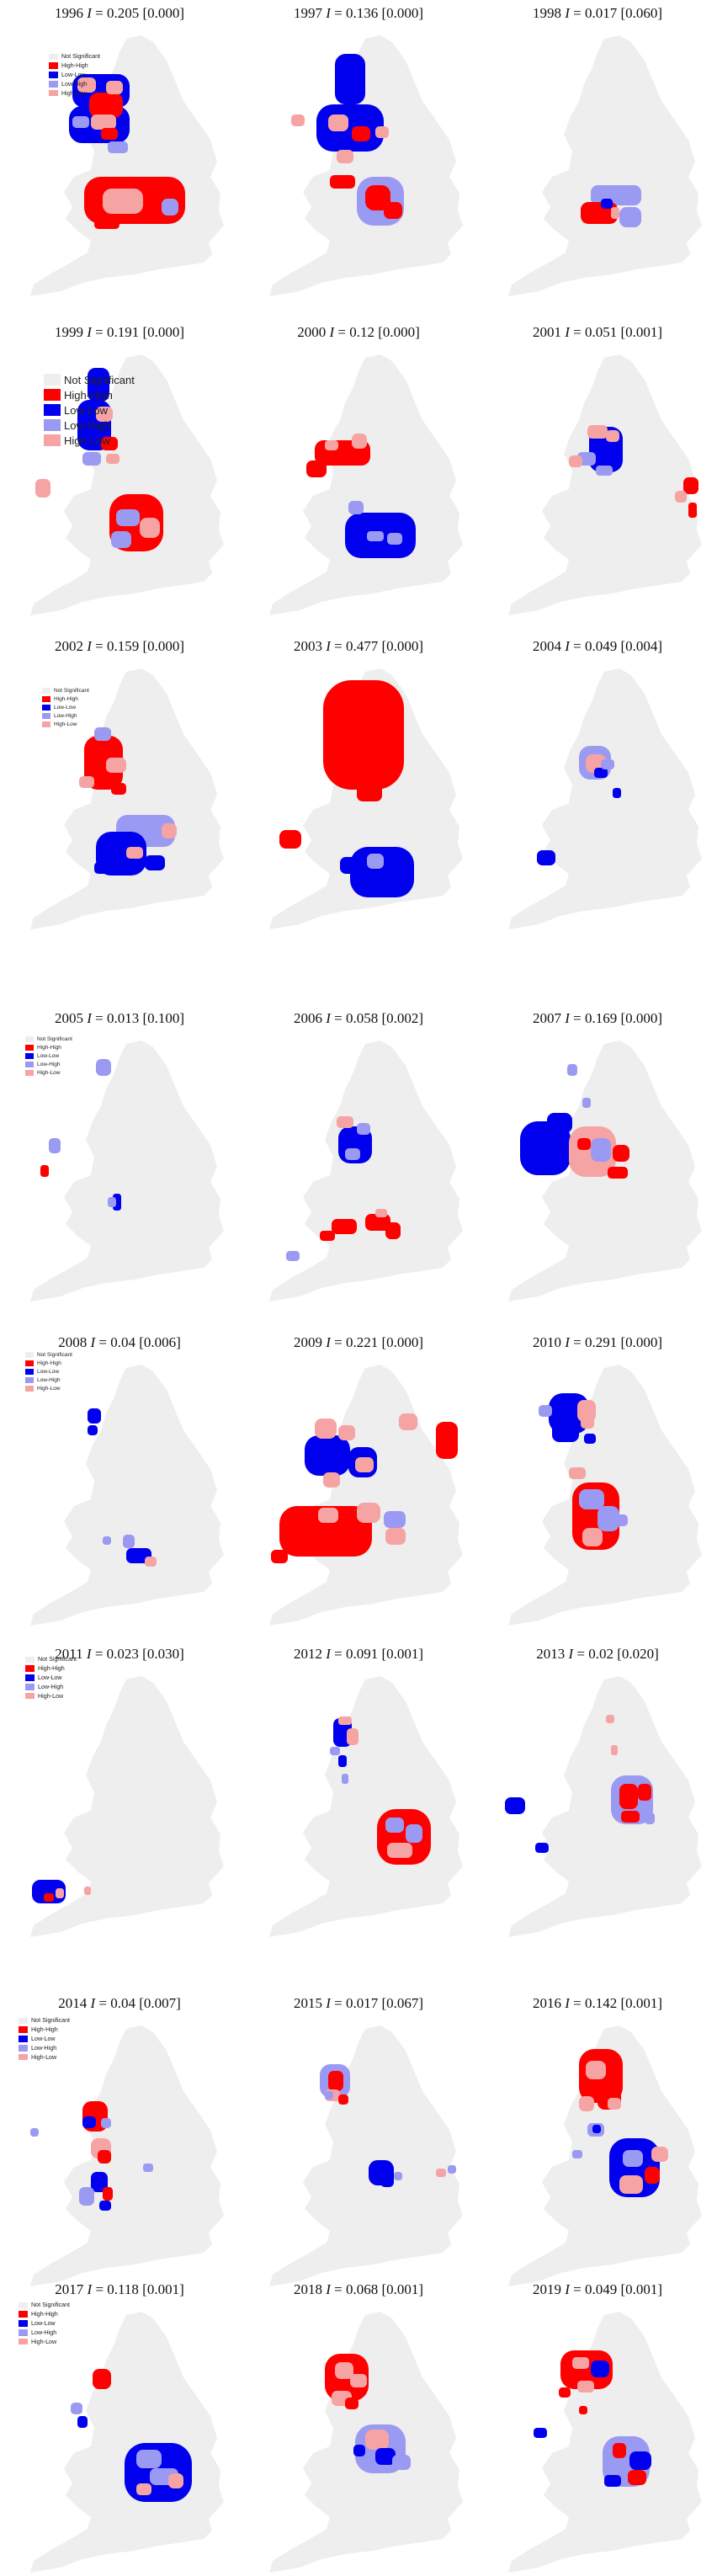  I want to click on panel-title: 2011 I = 0.023 [0.030], so click(119, 1655).